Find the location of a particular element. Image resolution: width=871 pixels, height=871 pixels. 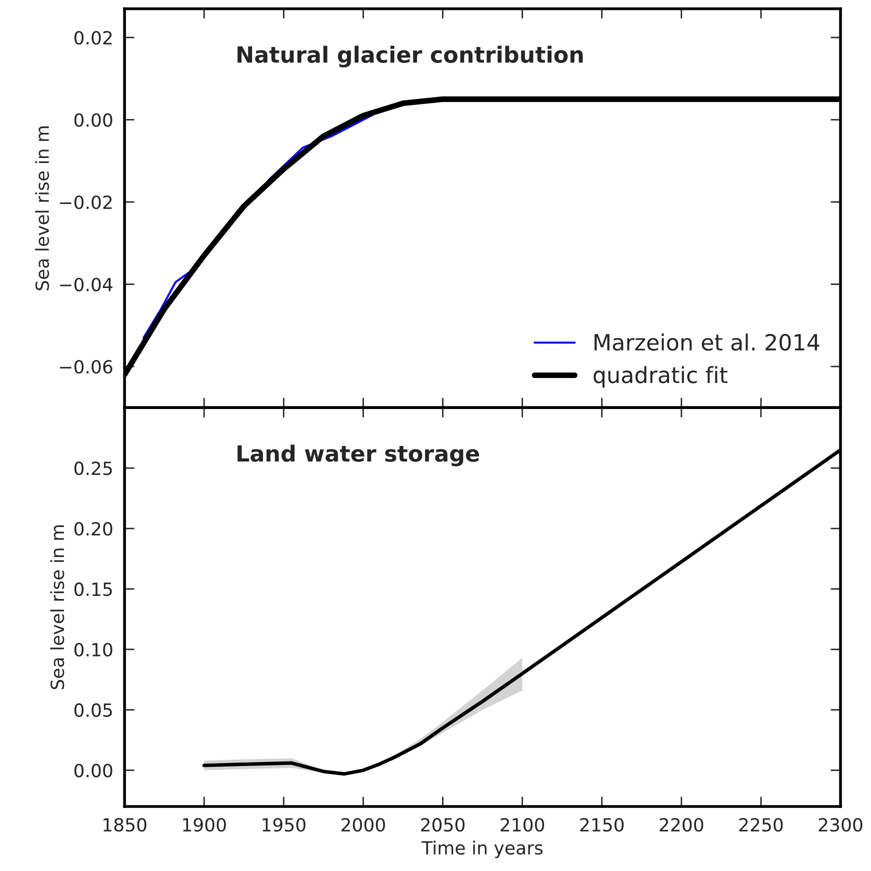

y-tick-label: 0.20 is located at coordinates (93, 529).